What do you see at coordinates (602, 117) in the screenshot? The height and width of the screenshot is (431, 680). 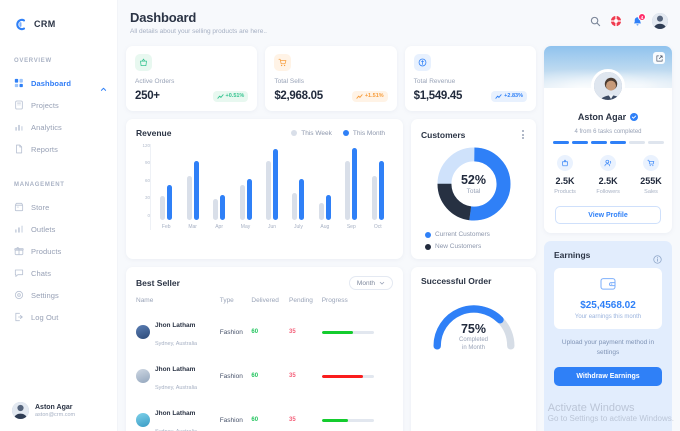 I see `profile-name: Aston Agar` at bounding box center [602, 117].